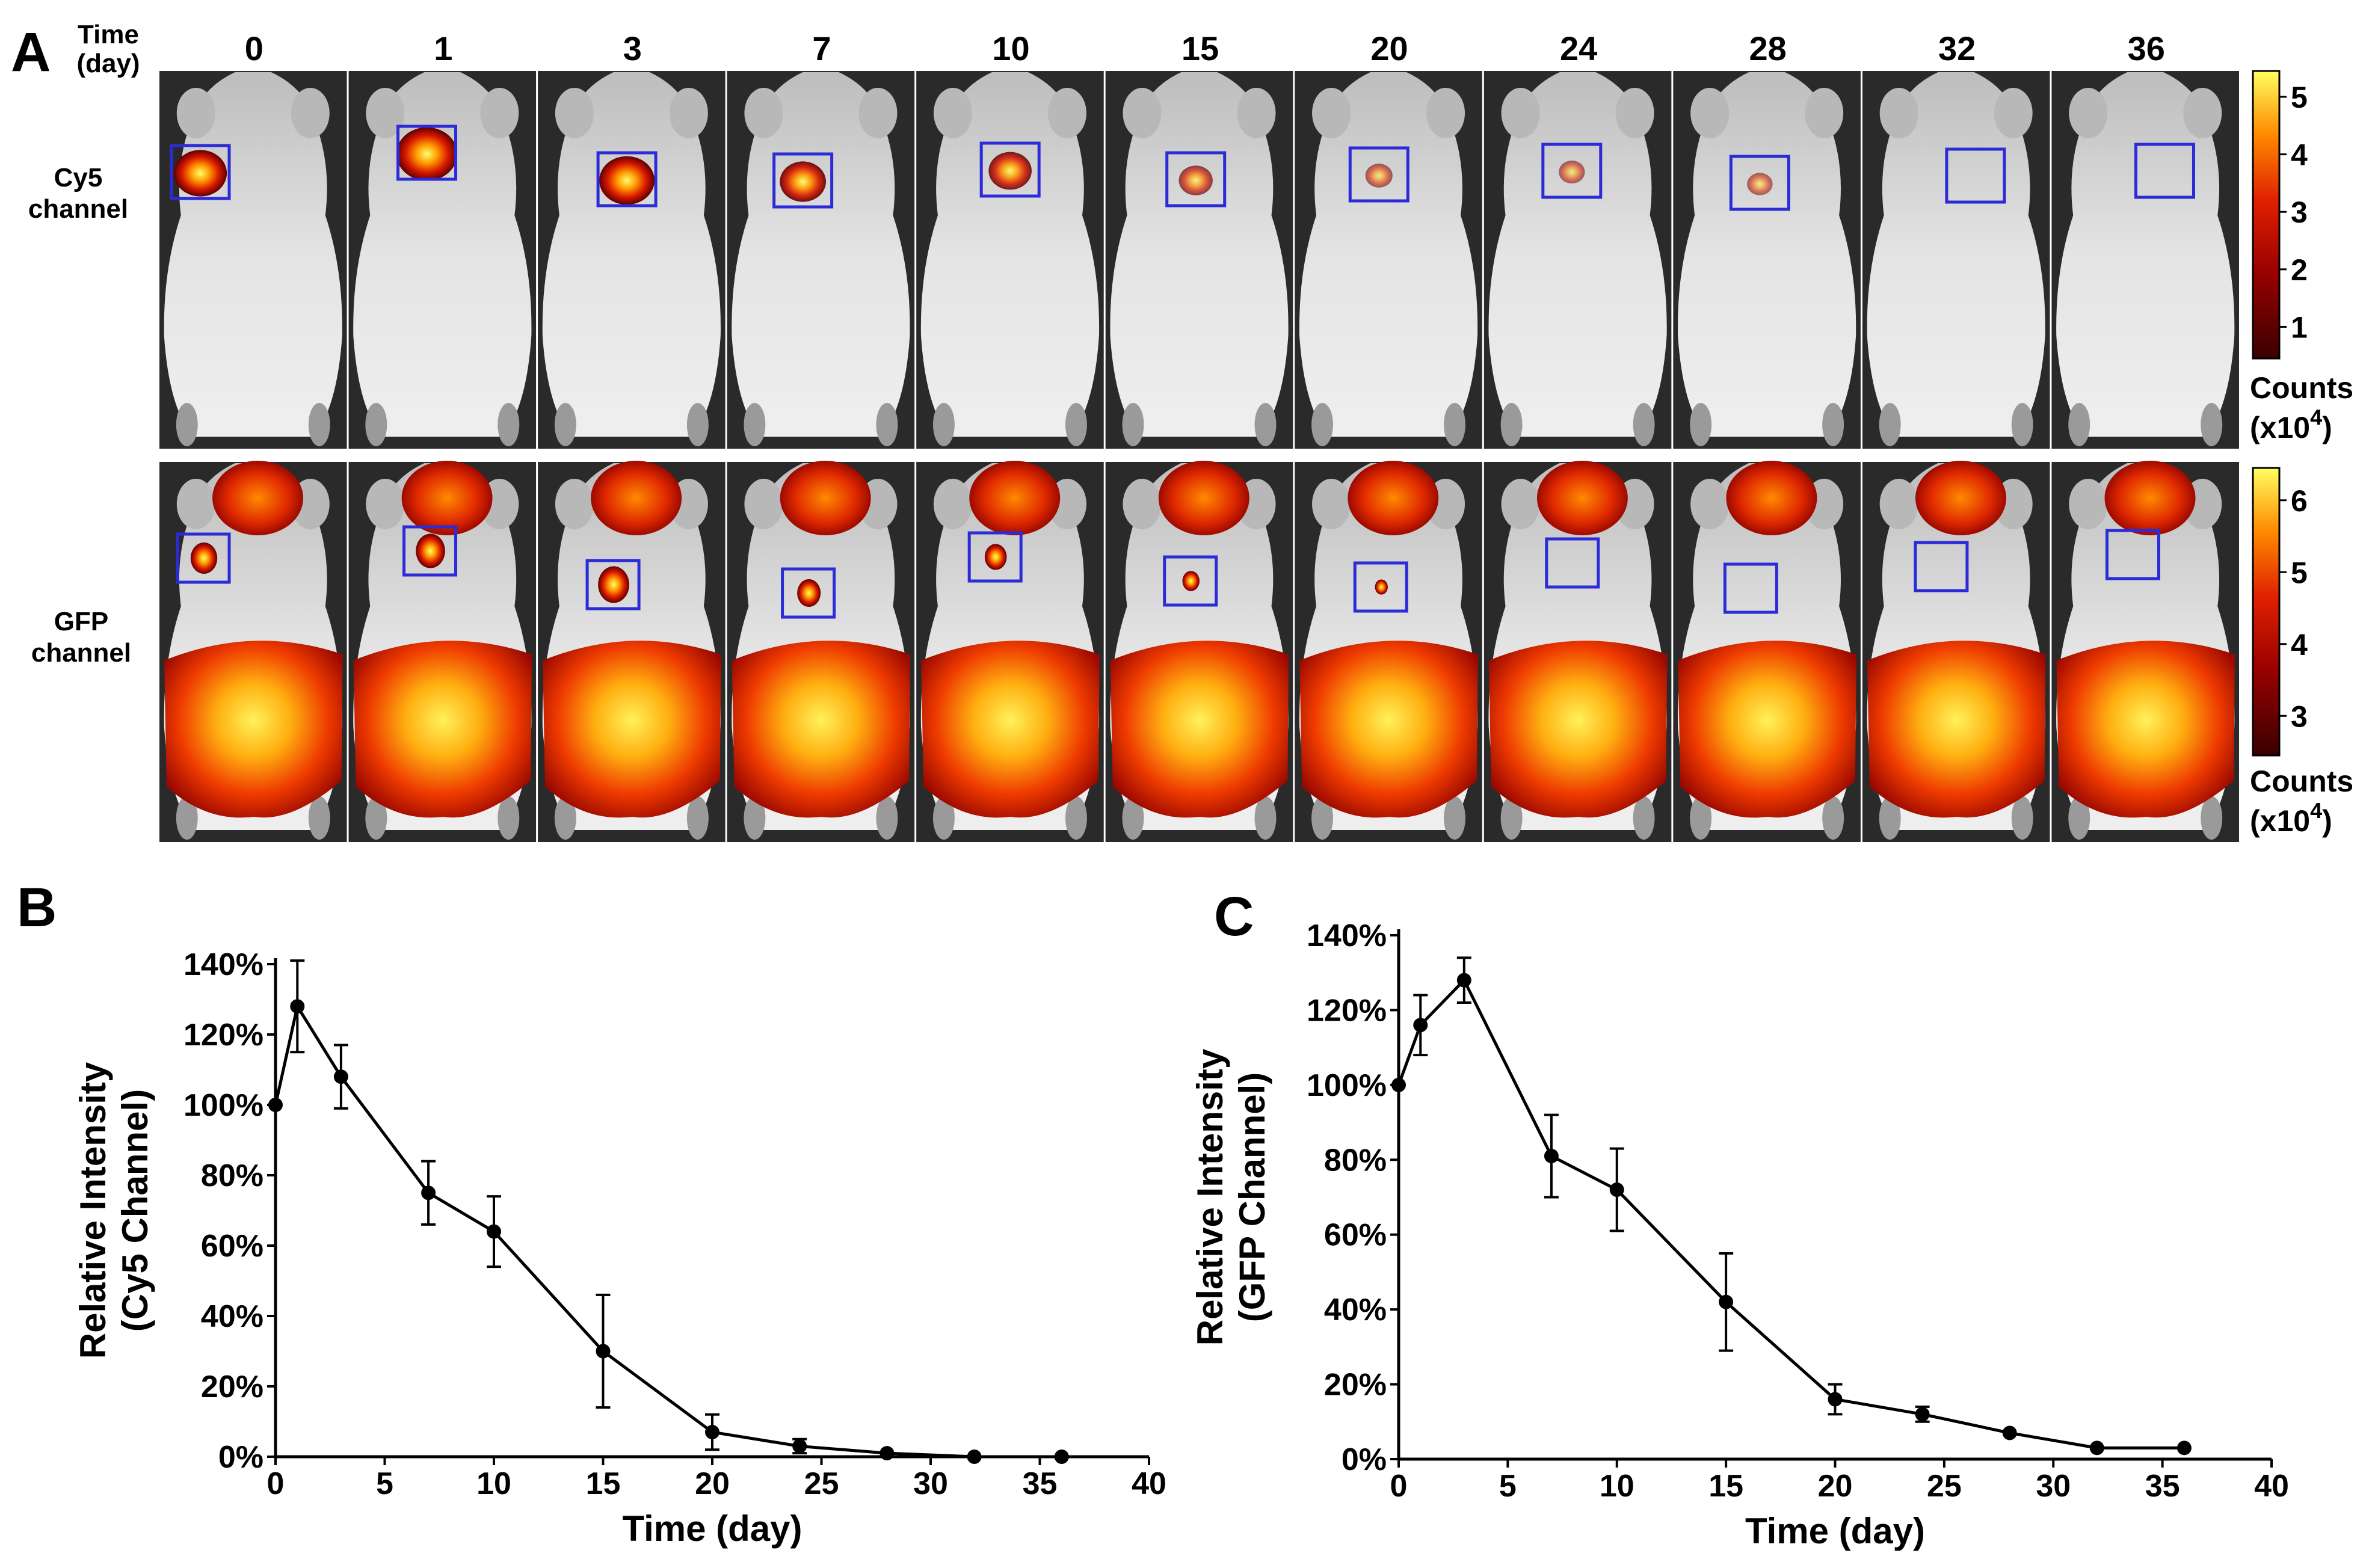  I want to click on cy5-tile, so click(253, 260).